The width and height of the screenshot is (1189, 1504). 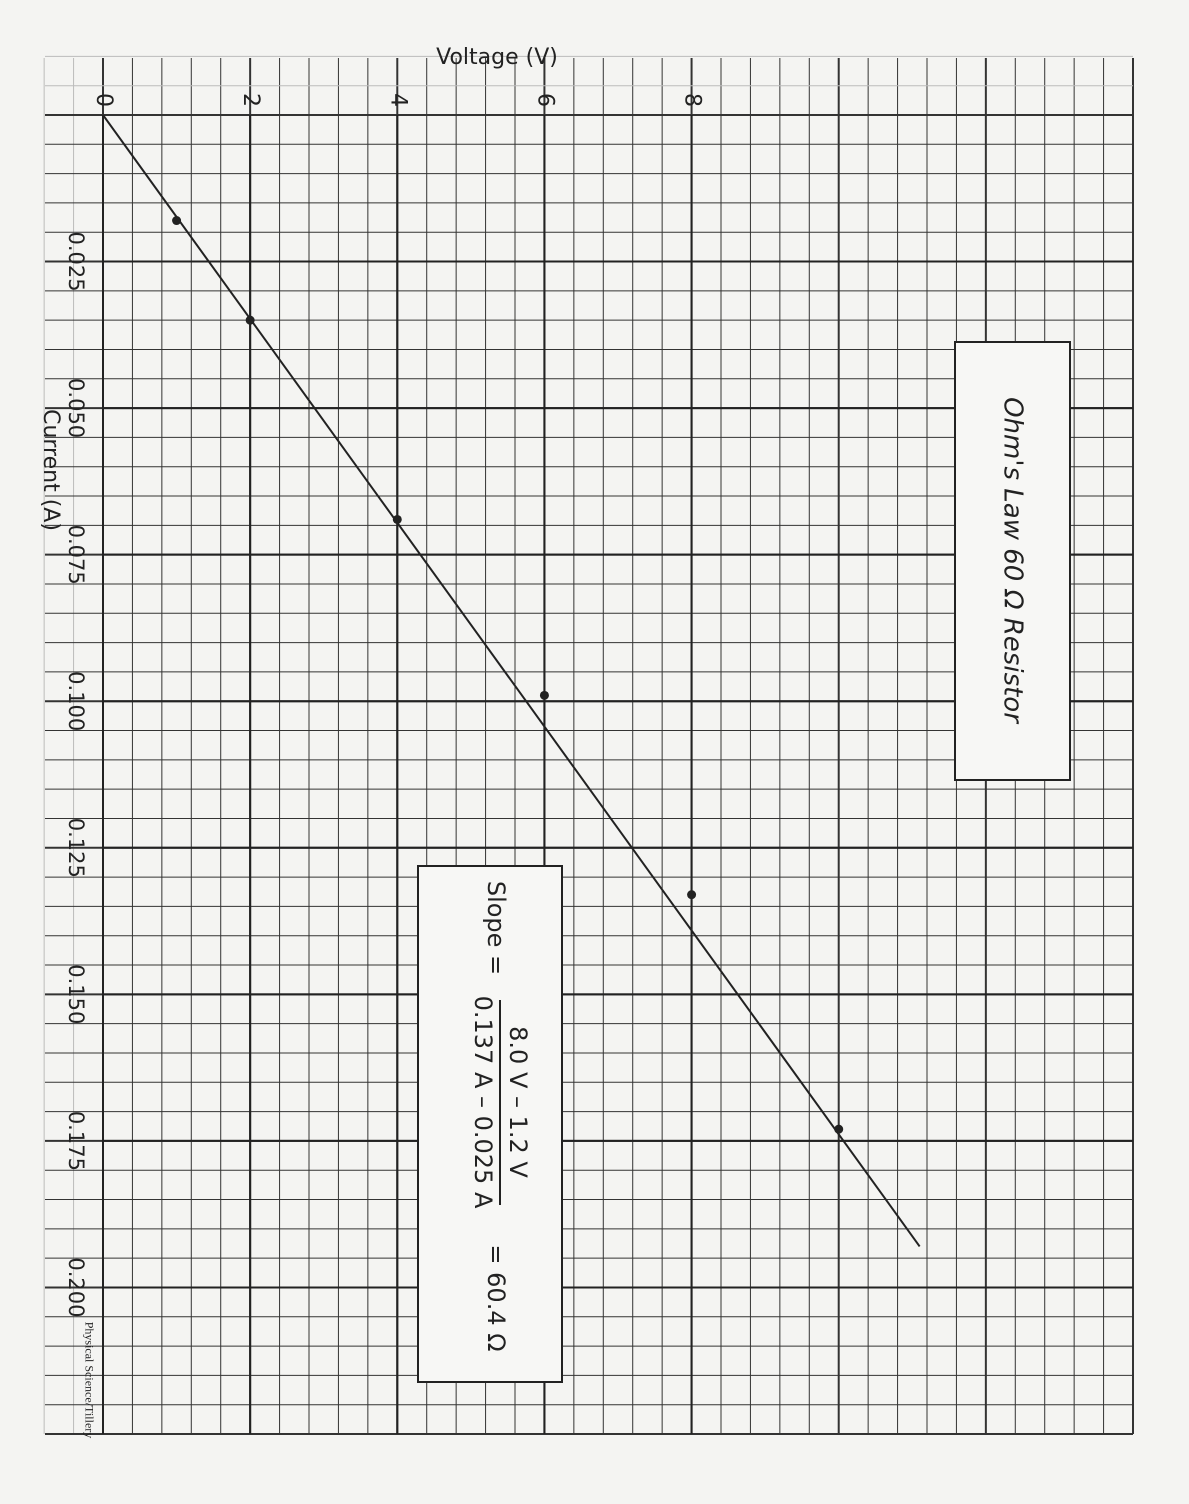 I want to click on x-tick-label: 8, so click(x=692, y=100).